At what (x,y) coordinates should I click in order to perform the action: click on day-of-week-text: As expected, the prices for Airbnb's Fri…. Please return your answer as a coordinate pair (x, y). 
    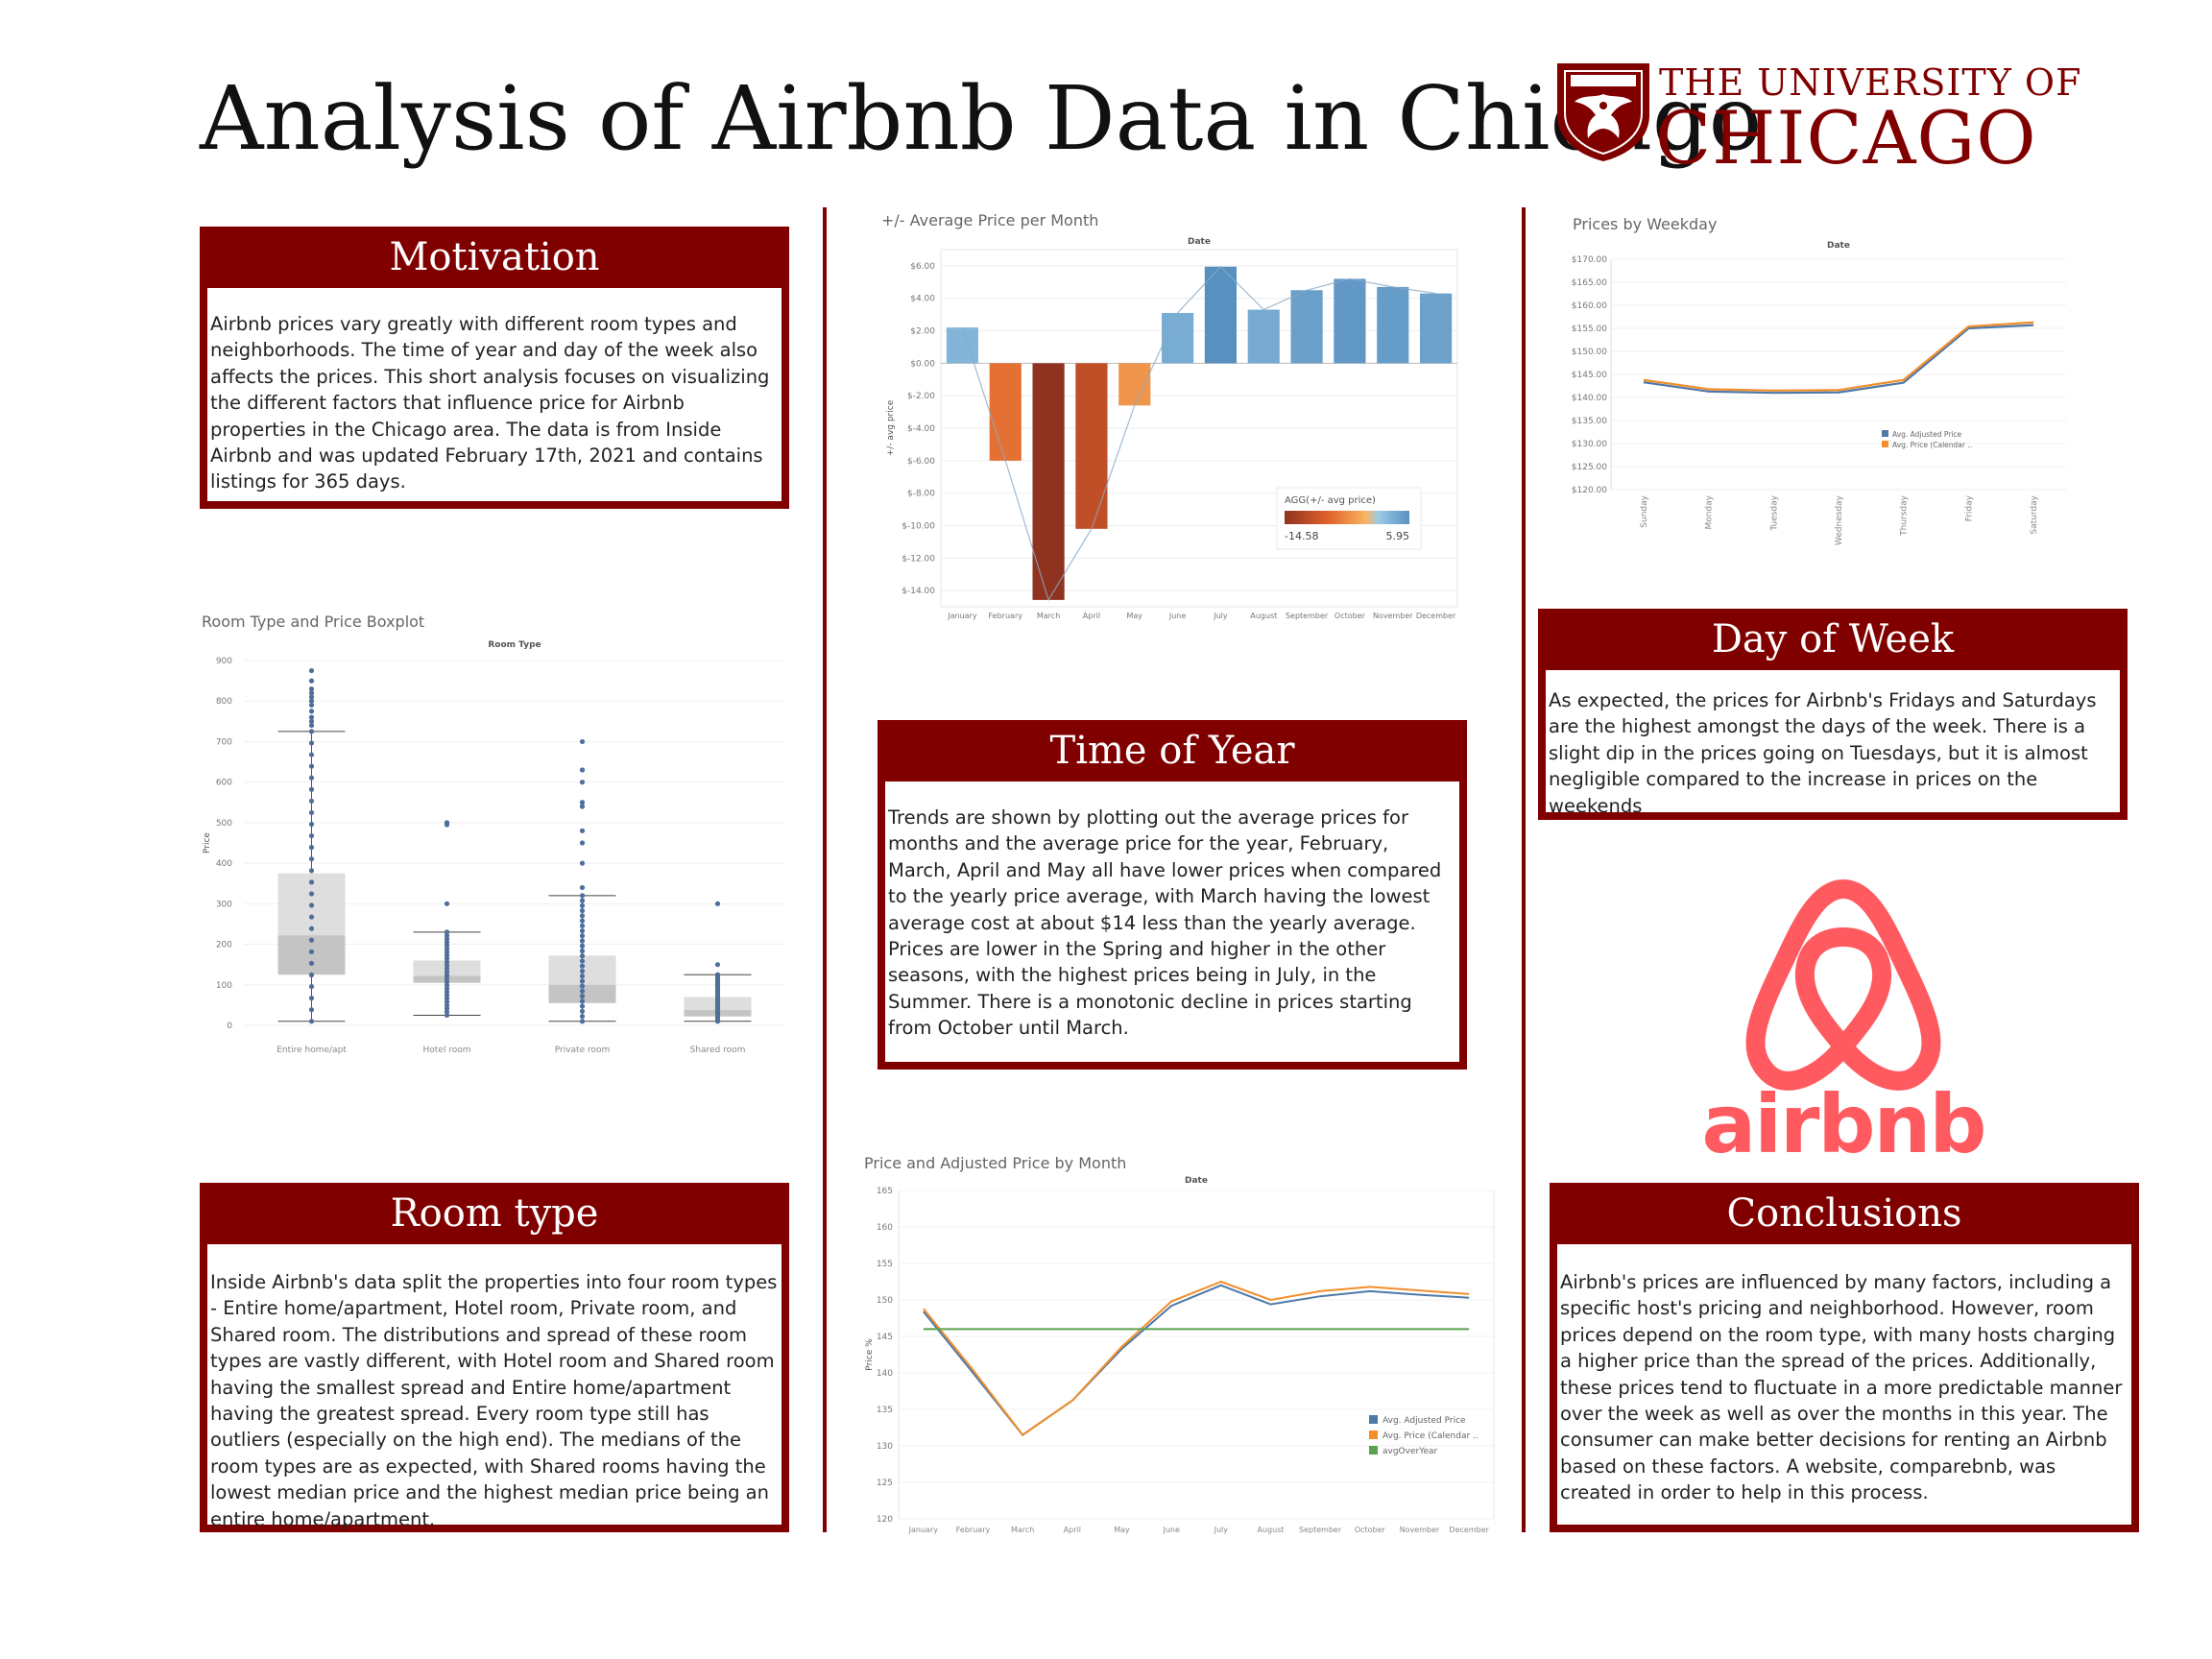
    Looking at the image, I should click on (1833, 743).